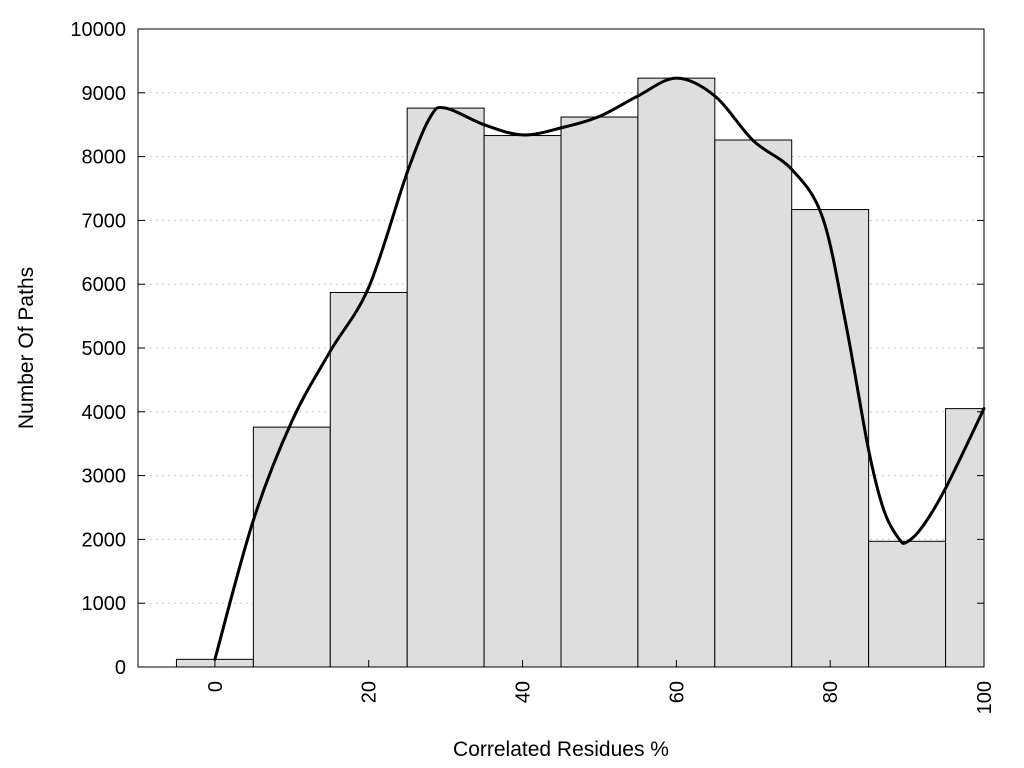 This screenshot has height=768, width=1024. I want to click on x-axis-ticks: 0 20 40 60 80 100, so click(600, 687).